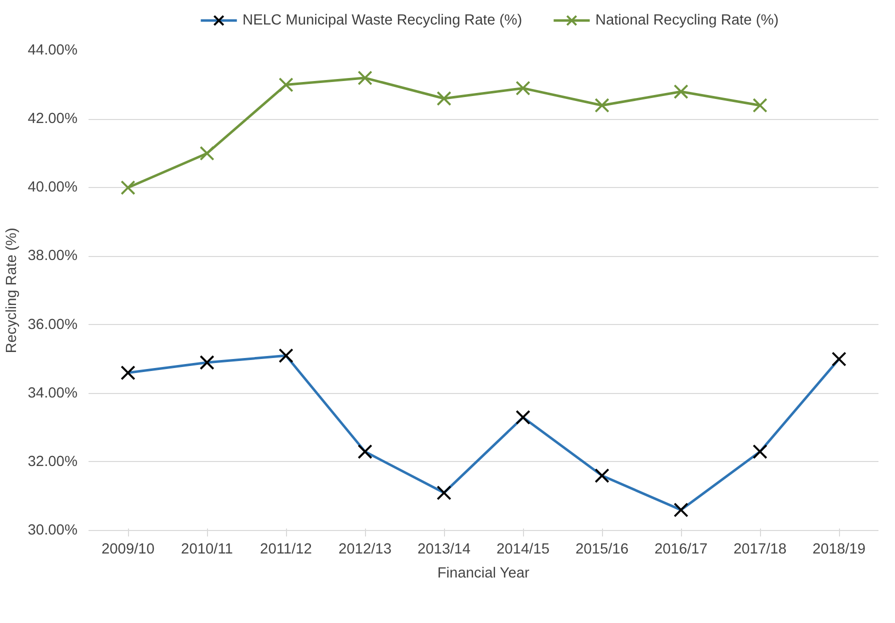 The height and width of the screenshot is (623, 895). What do you see at coordinates (602, 550) in the screenshot?
I see `x-tick-label: 2015/16` at bounding box center [602, 550].